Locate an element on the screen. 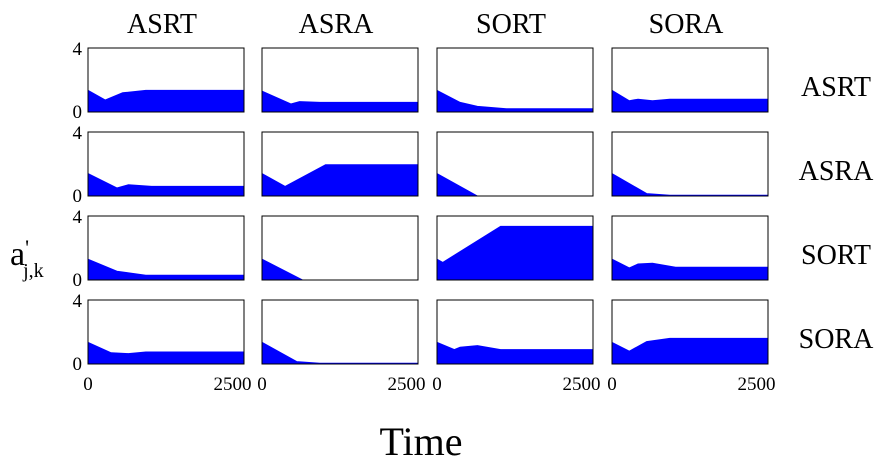 This screenshot has height=463, width=878. panel-asrt-sora is located at coordinates (690, 80).